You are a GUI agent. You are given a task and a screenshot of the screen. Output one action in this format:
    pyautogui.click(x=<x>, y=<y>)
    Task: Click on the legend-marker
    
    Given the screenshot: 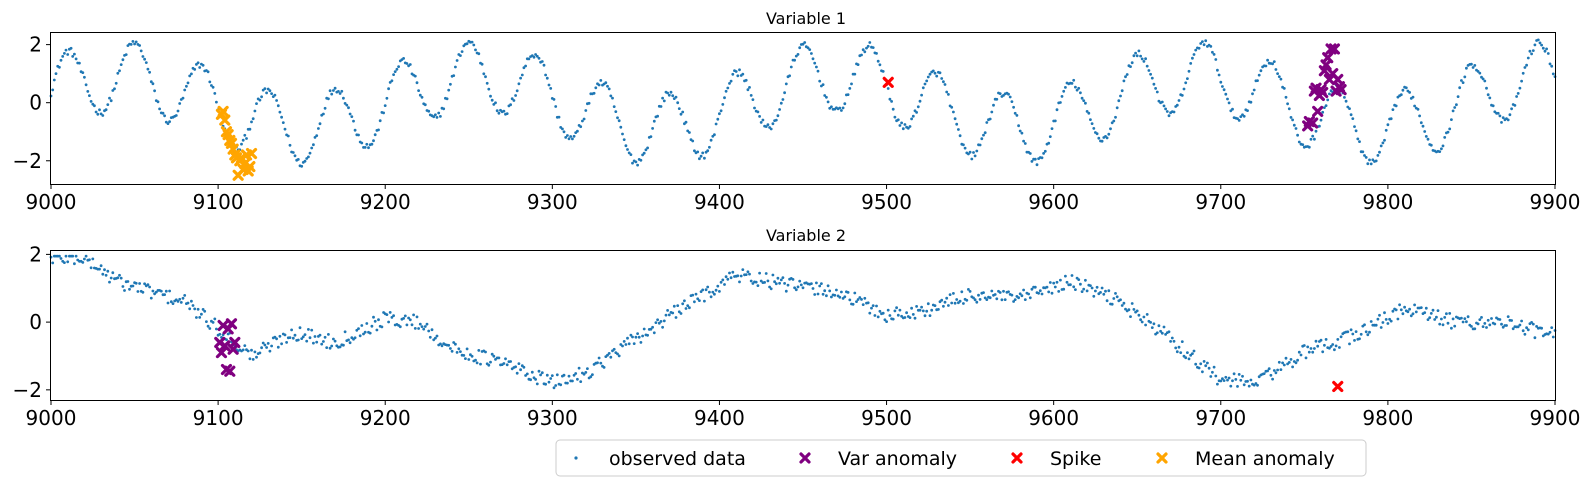 What is the action you would take?
    pyautogui.click(x=576, y=458)
    